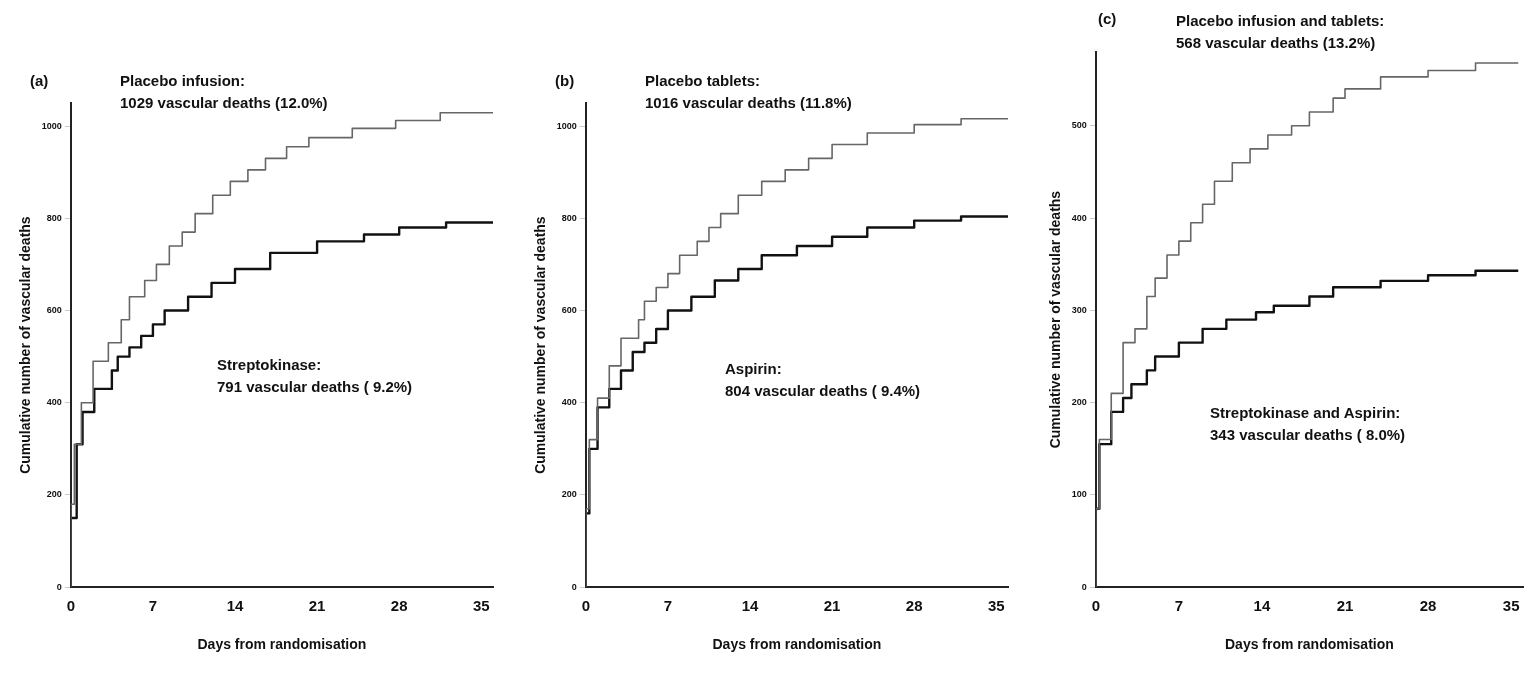  I want to click on y-tick-label: 100, so click(1079, 494).